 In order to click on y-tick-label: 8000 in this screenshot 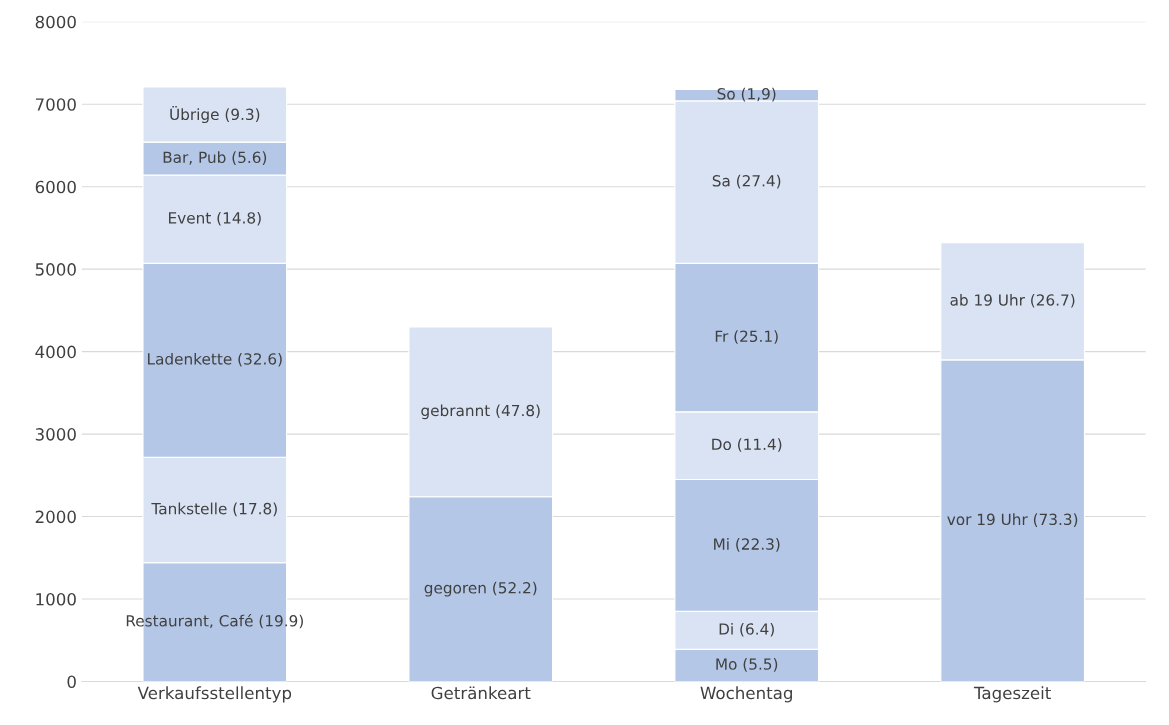, I will do `click(55, 22)`.